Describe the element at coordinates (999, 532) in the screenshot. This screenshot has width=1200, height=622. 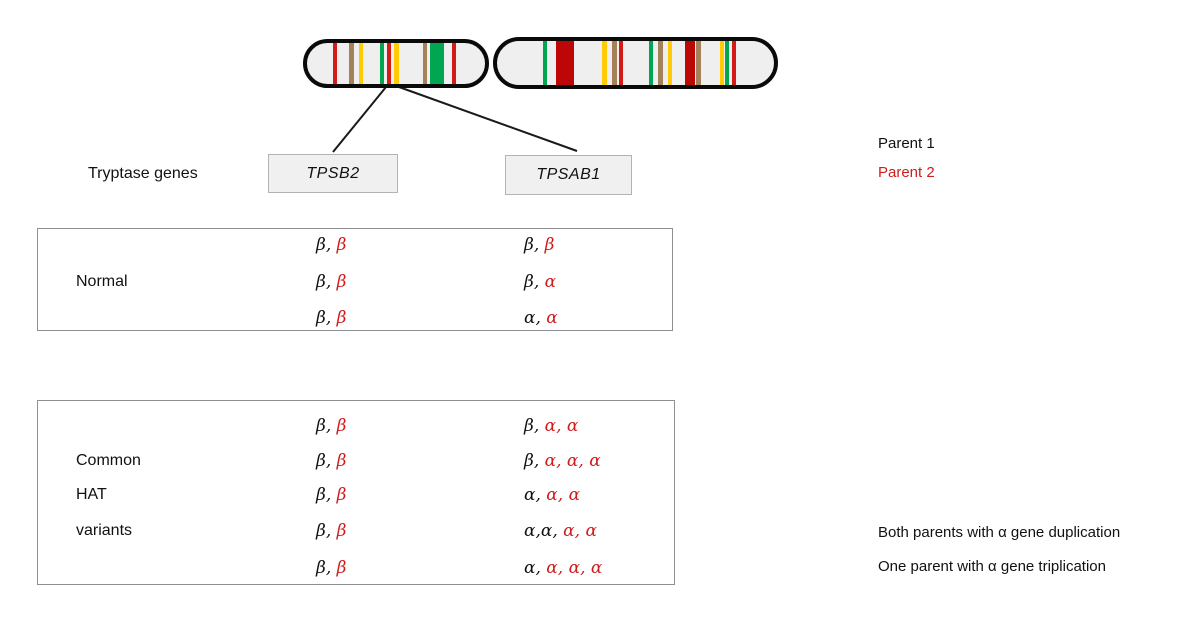
I see `annotation-duplication: Both parents with α gene duplication` at that location.